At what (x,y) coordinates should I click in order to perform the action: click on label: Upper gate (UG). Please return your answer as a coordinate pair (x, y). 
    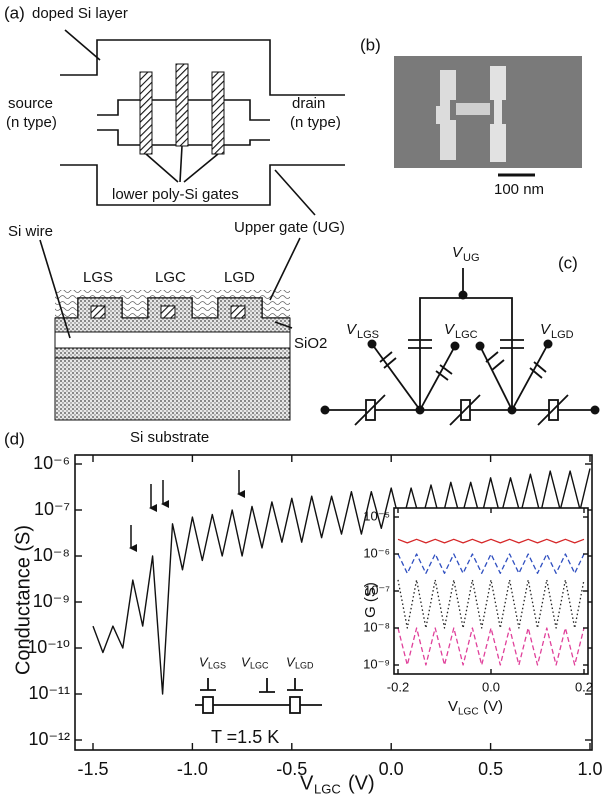
    Looking at the image, I should click on (289, 227).